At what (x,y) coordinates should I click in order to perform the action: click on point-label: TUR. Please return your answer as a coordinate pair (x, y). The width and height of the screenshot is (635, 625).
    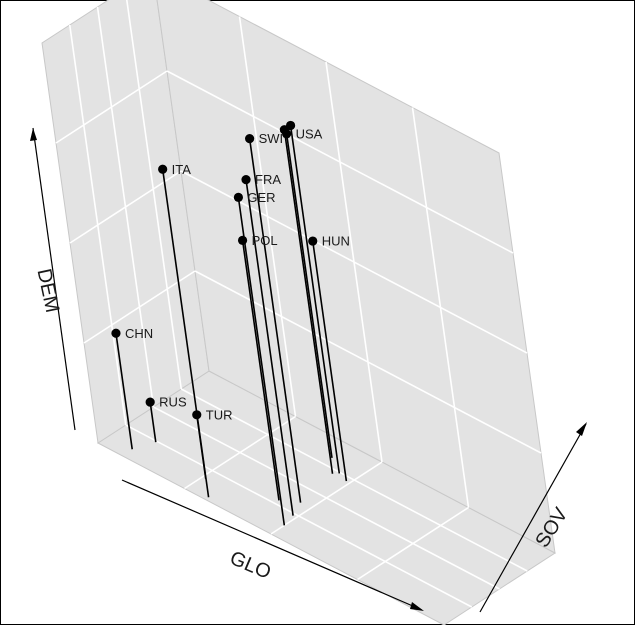
    Looking at the image, I should click on (219, 414).